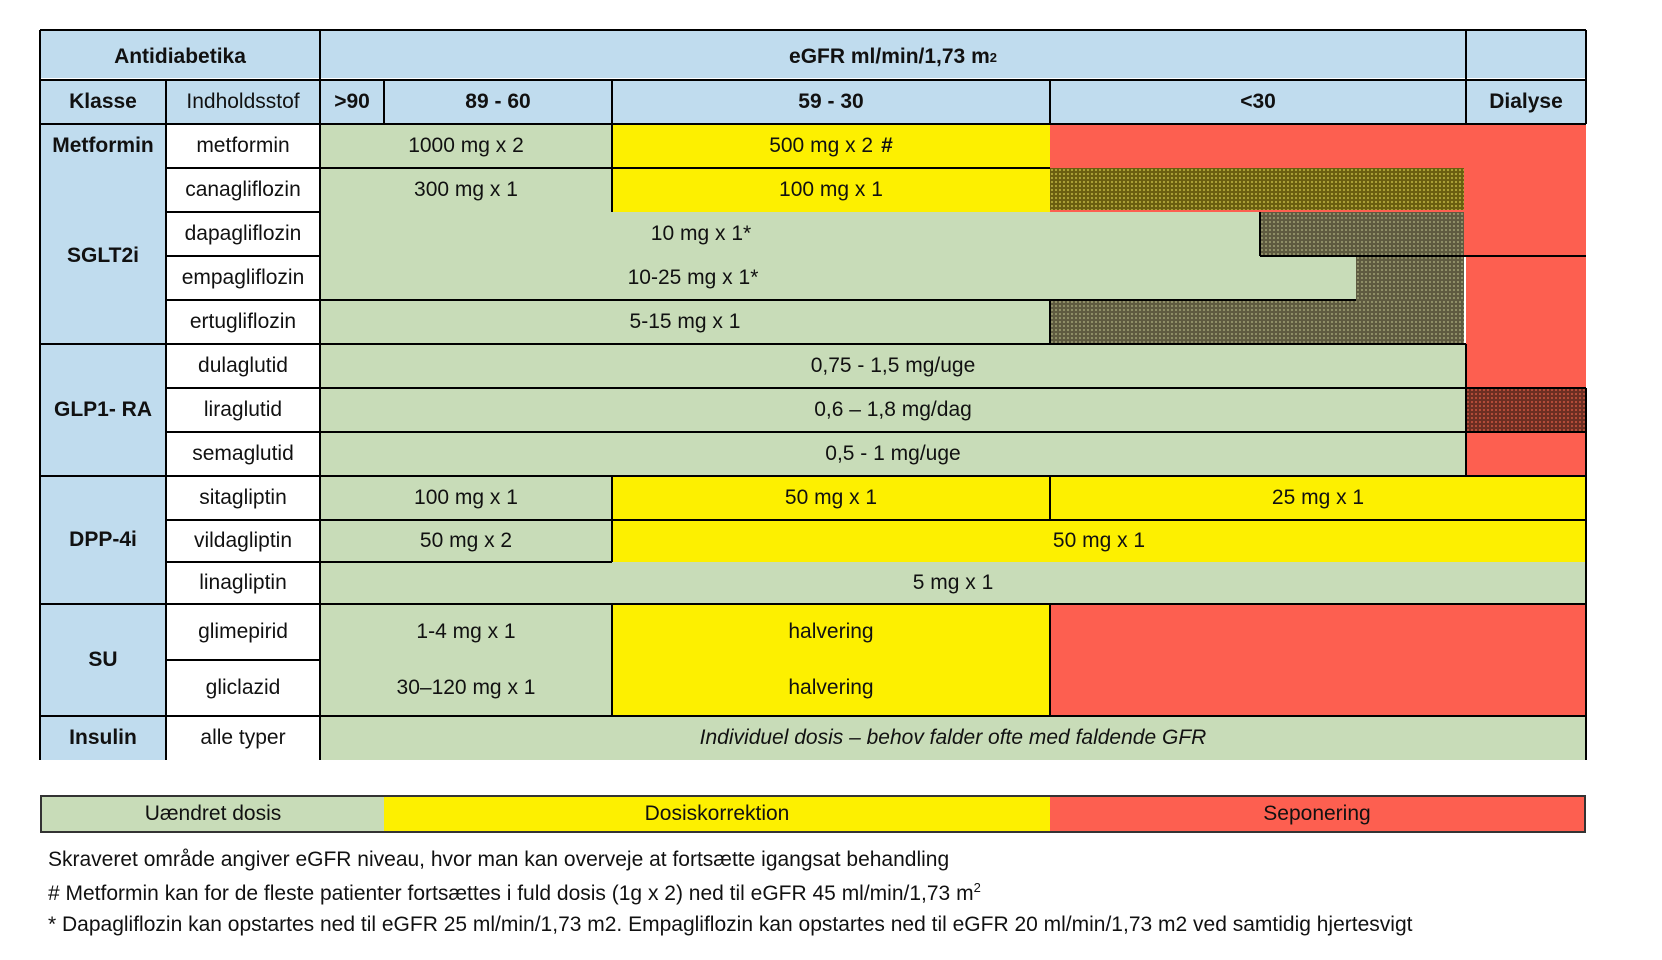 Image resolution: width=1662 pixels, height=960 pixels. What do you see at coordinates (887, 145) in the screenshot?
I see `metformin-hash-mark: #` at bounding box center [887, 145].